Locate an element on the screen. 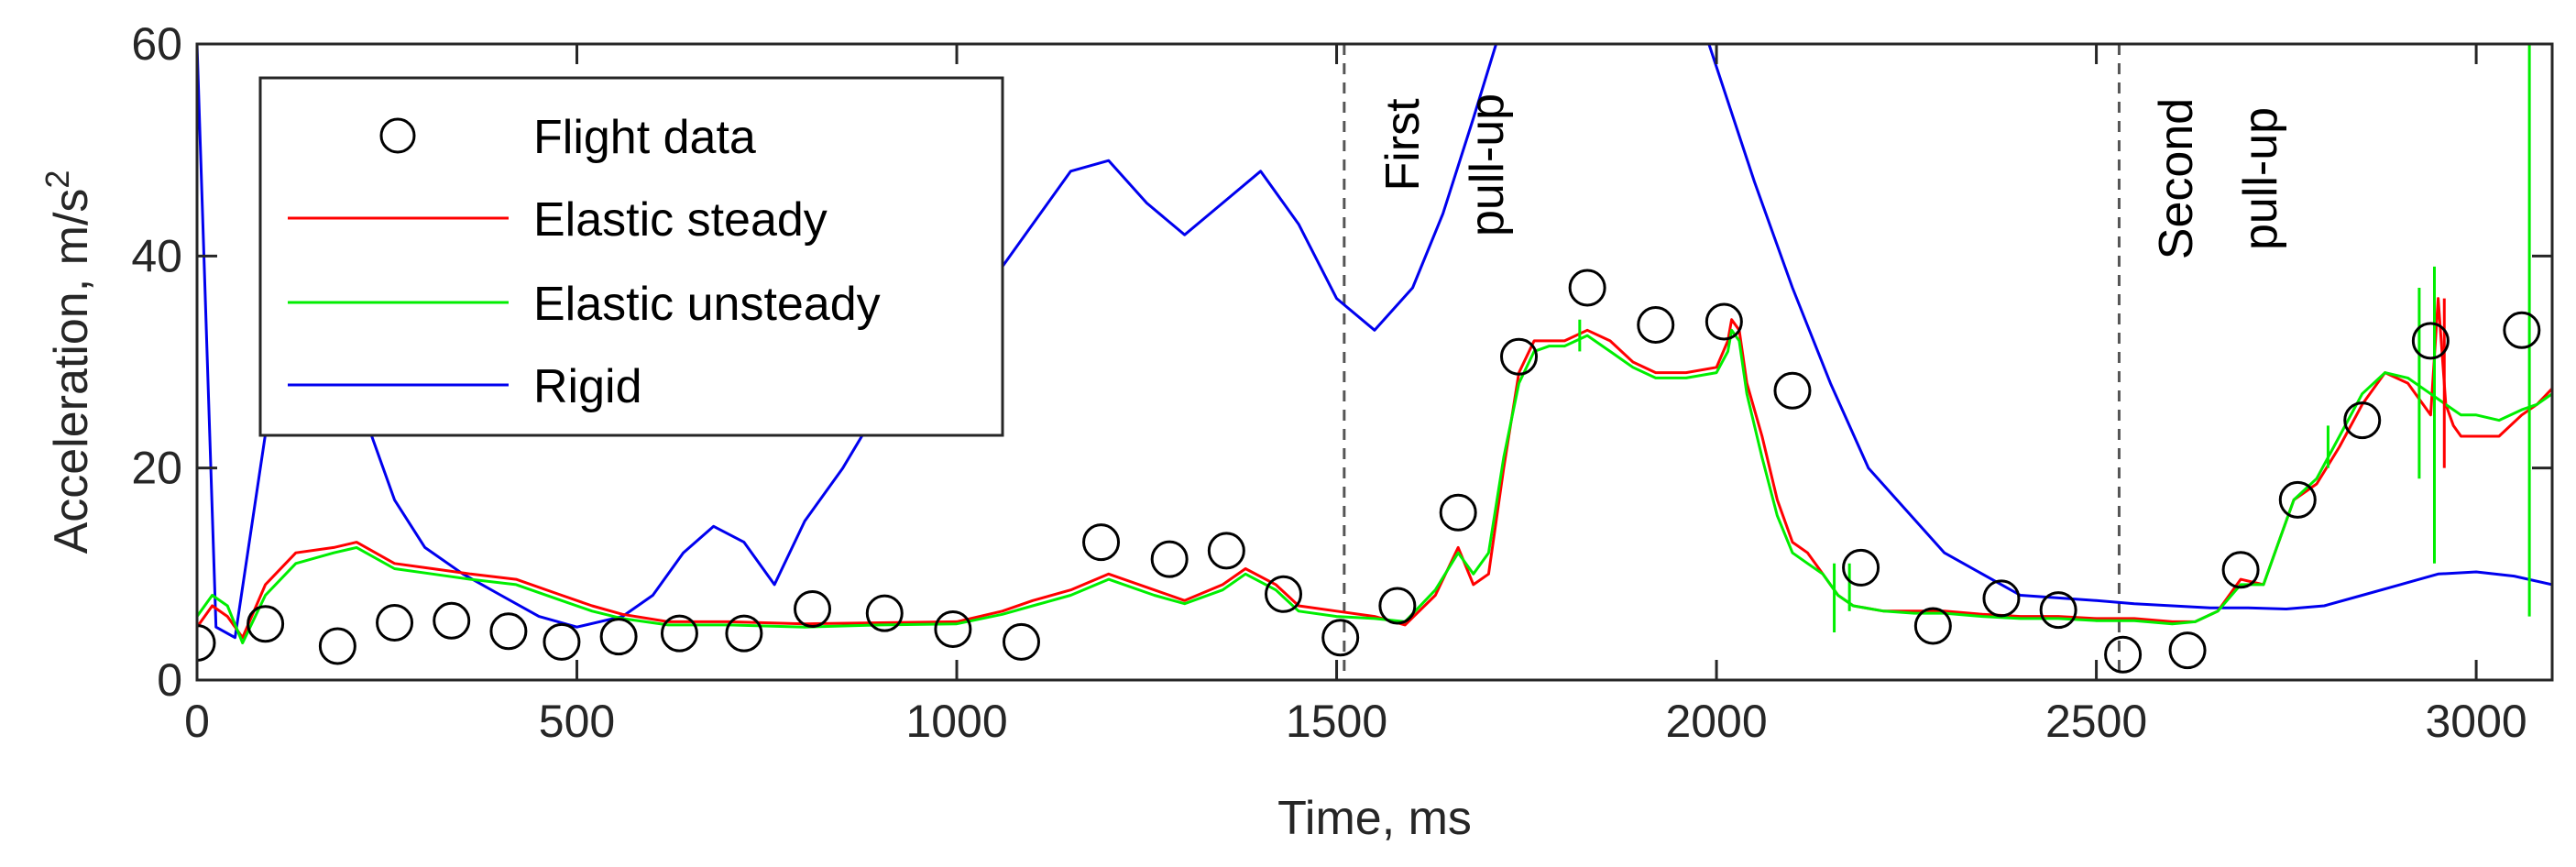  x-tick-label-3000: 3000 is located at coordinates (2476, 721).